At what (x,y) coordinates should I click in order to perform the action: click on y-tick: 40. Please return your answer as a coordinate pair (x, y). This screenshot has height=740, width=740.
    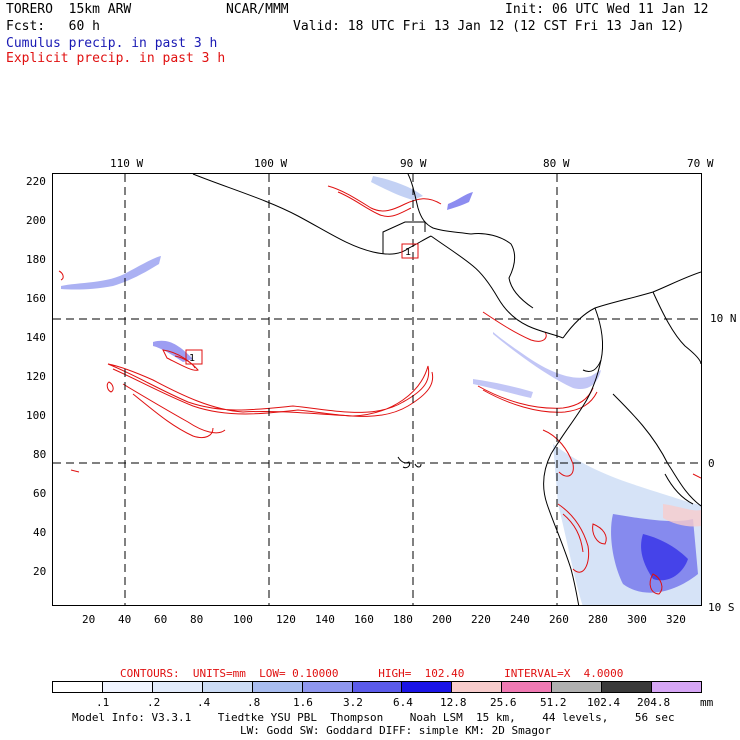
    Looking at the image, I should click on (40, 532).